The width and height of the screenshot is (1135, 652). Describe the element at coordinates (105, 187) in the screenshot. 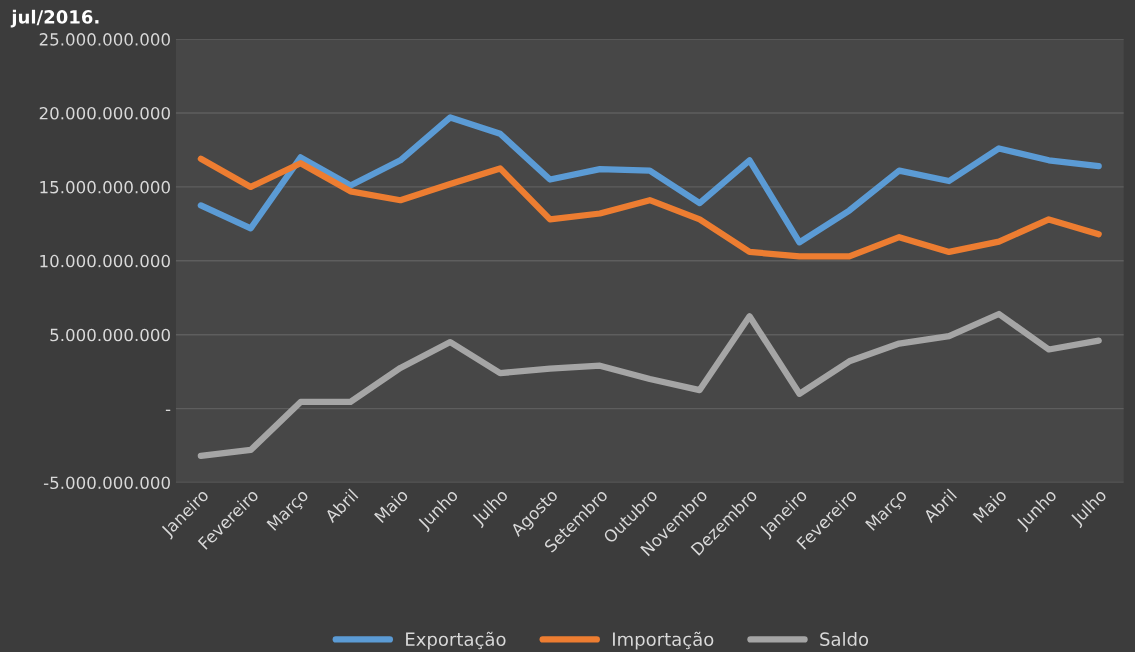

I see `y-tick-label: 15.000.000.000` at that location.